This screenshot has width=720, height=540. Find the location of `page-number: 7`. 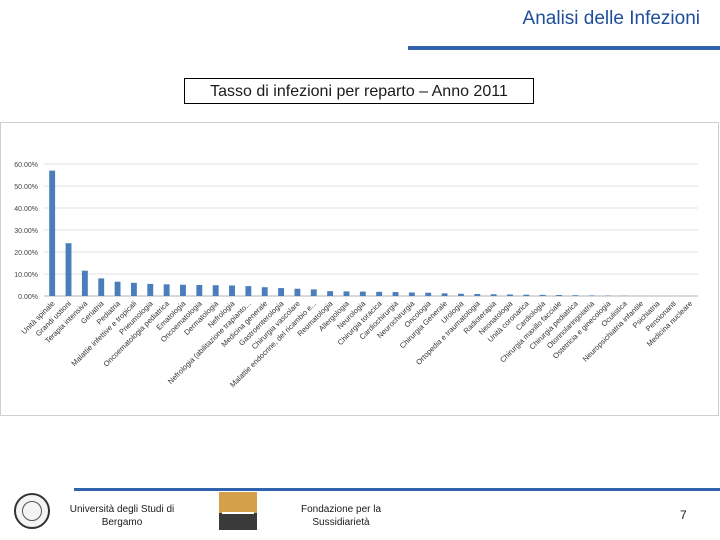

page-number: 7 is located at coordinates (683, 515).